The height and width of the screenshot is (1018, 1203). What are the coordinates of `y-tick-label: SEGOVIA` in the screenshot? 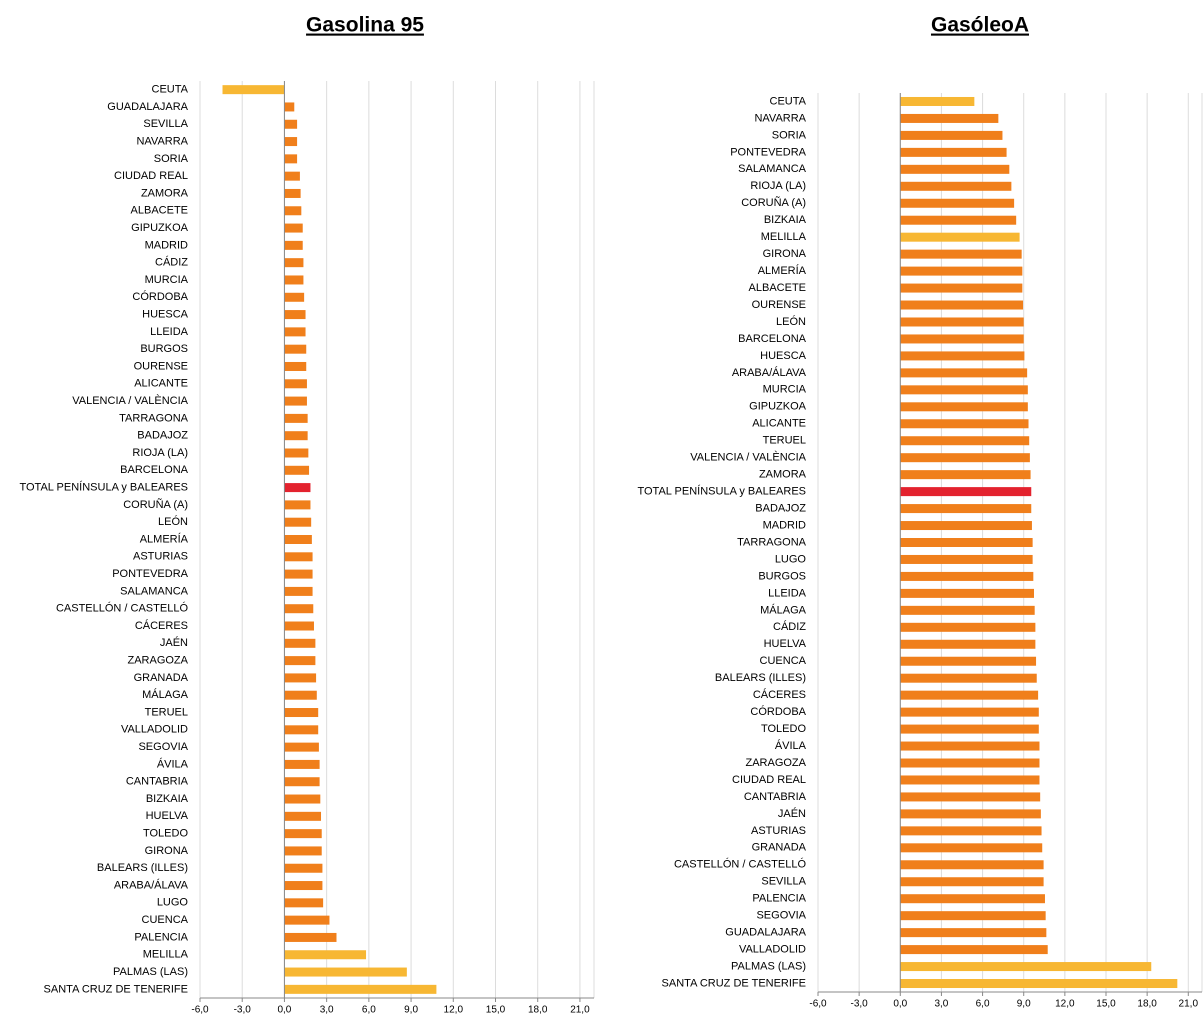 It's located at (781, 916).